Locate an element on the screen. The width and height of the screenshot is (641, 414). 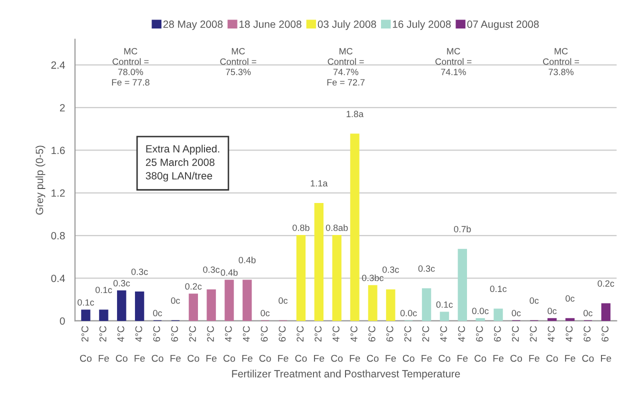
annotation: MC Control = 78.0% Fe = 77.8 is located at coordinates (131, 67).